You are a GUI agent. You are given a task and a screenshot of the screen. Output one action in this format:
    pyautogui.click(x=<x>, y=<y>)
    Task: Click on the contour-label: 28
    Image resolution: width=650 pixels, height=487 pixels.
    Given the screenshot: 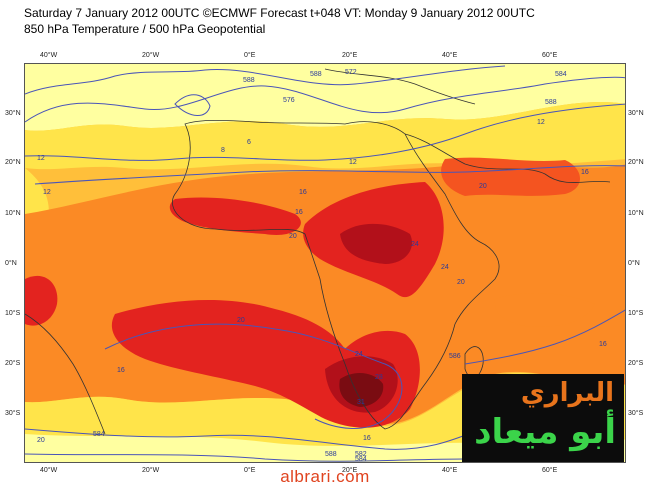 What is the action you would take?
    pyautogui.click(x=379, y=377)
    